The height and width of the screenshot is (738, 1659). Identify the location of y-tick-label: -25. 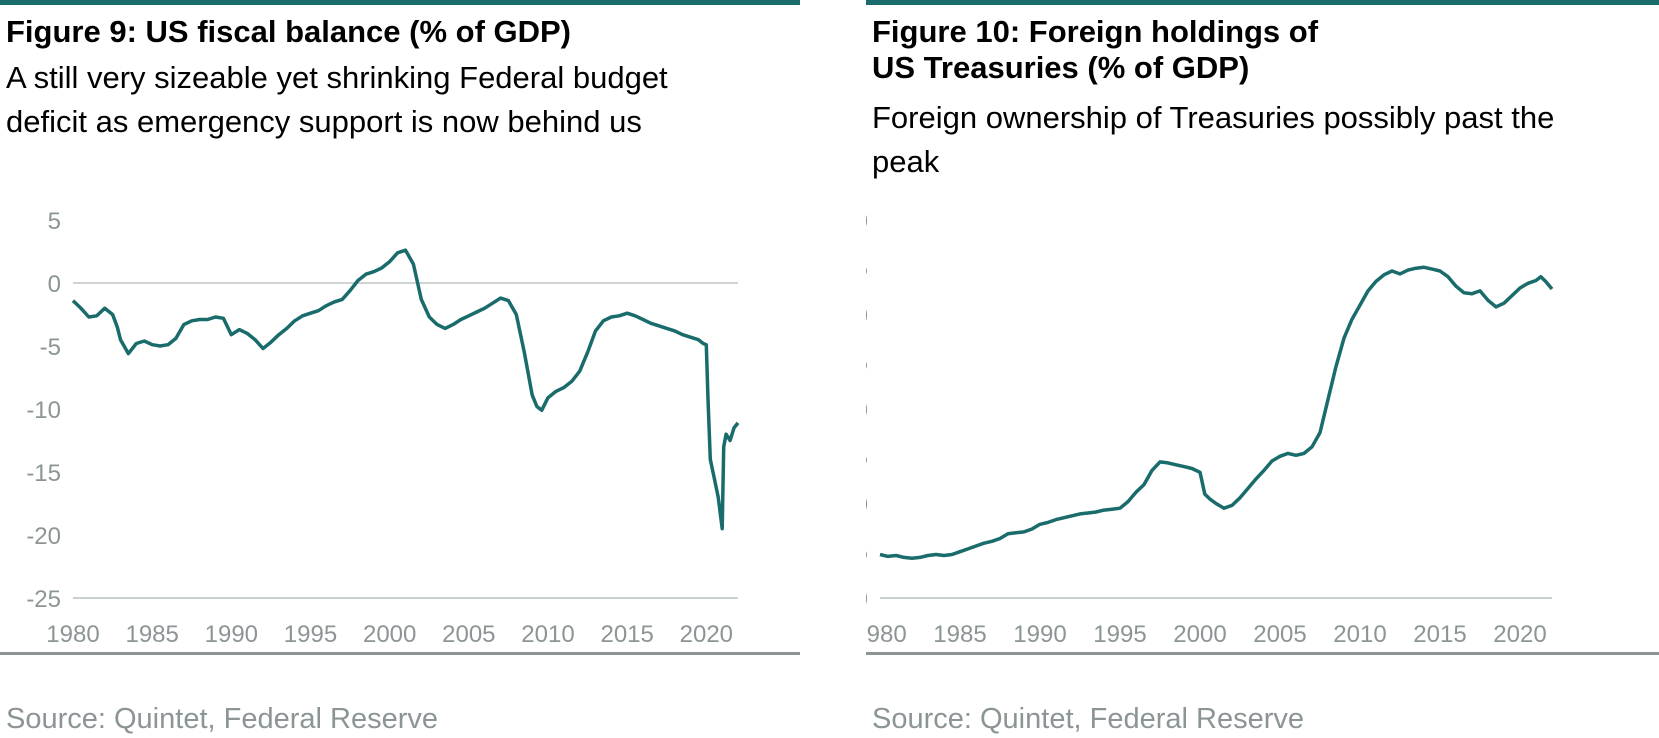
(43, 599).